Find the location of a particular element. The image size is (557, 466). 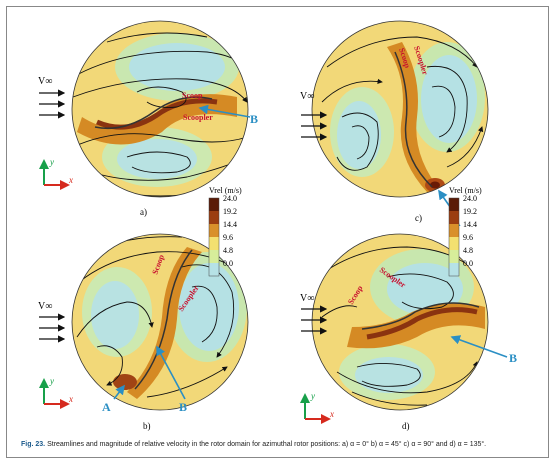

panel-label-c: c) is located at coordinates (418, 218).